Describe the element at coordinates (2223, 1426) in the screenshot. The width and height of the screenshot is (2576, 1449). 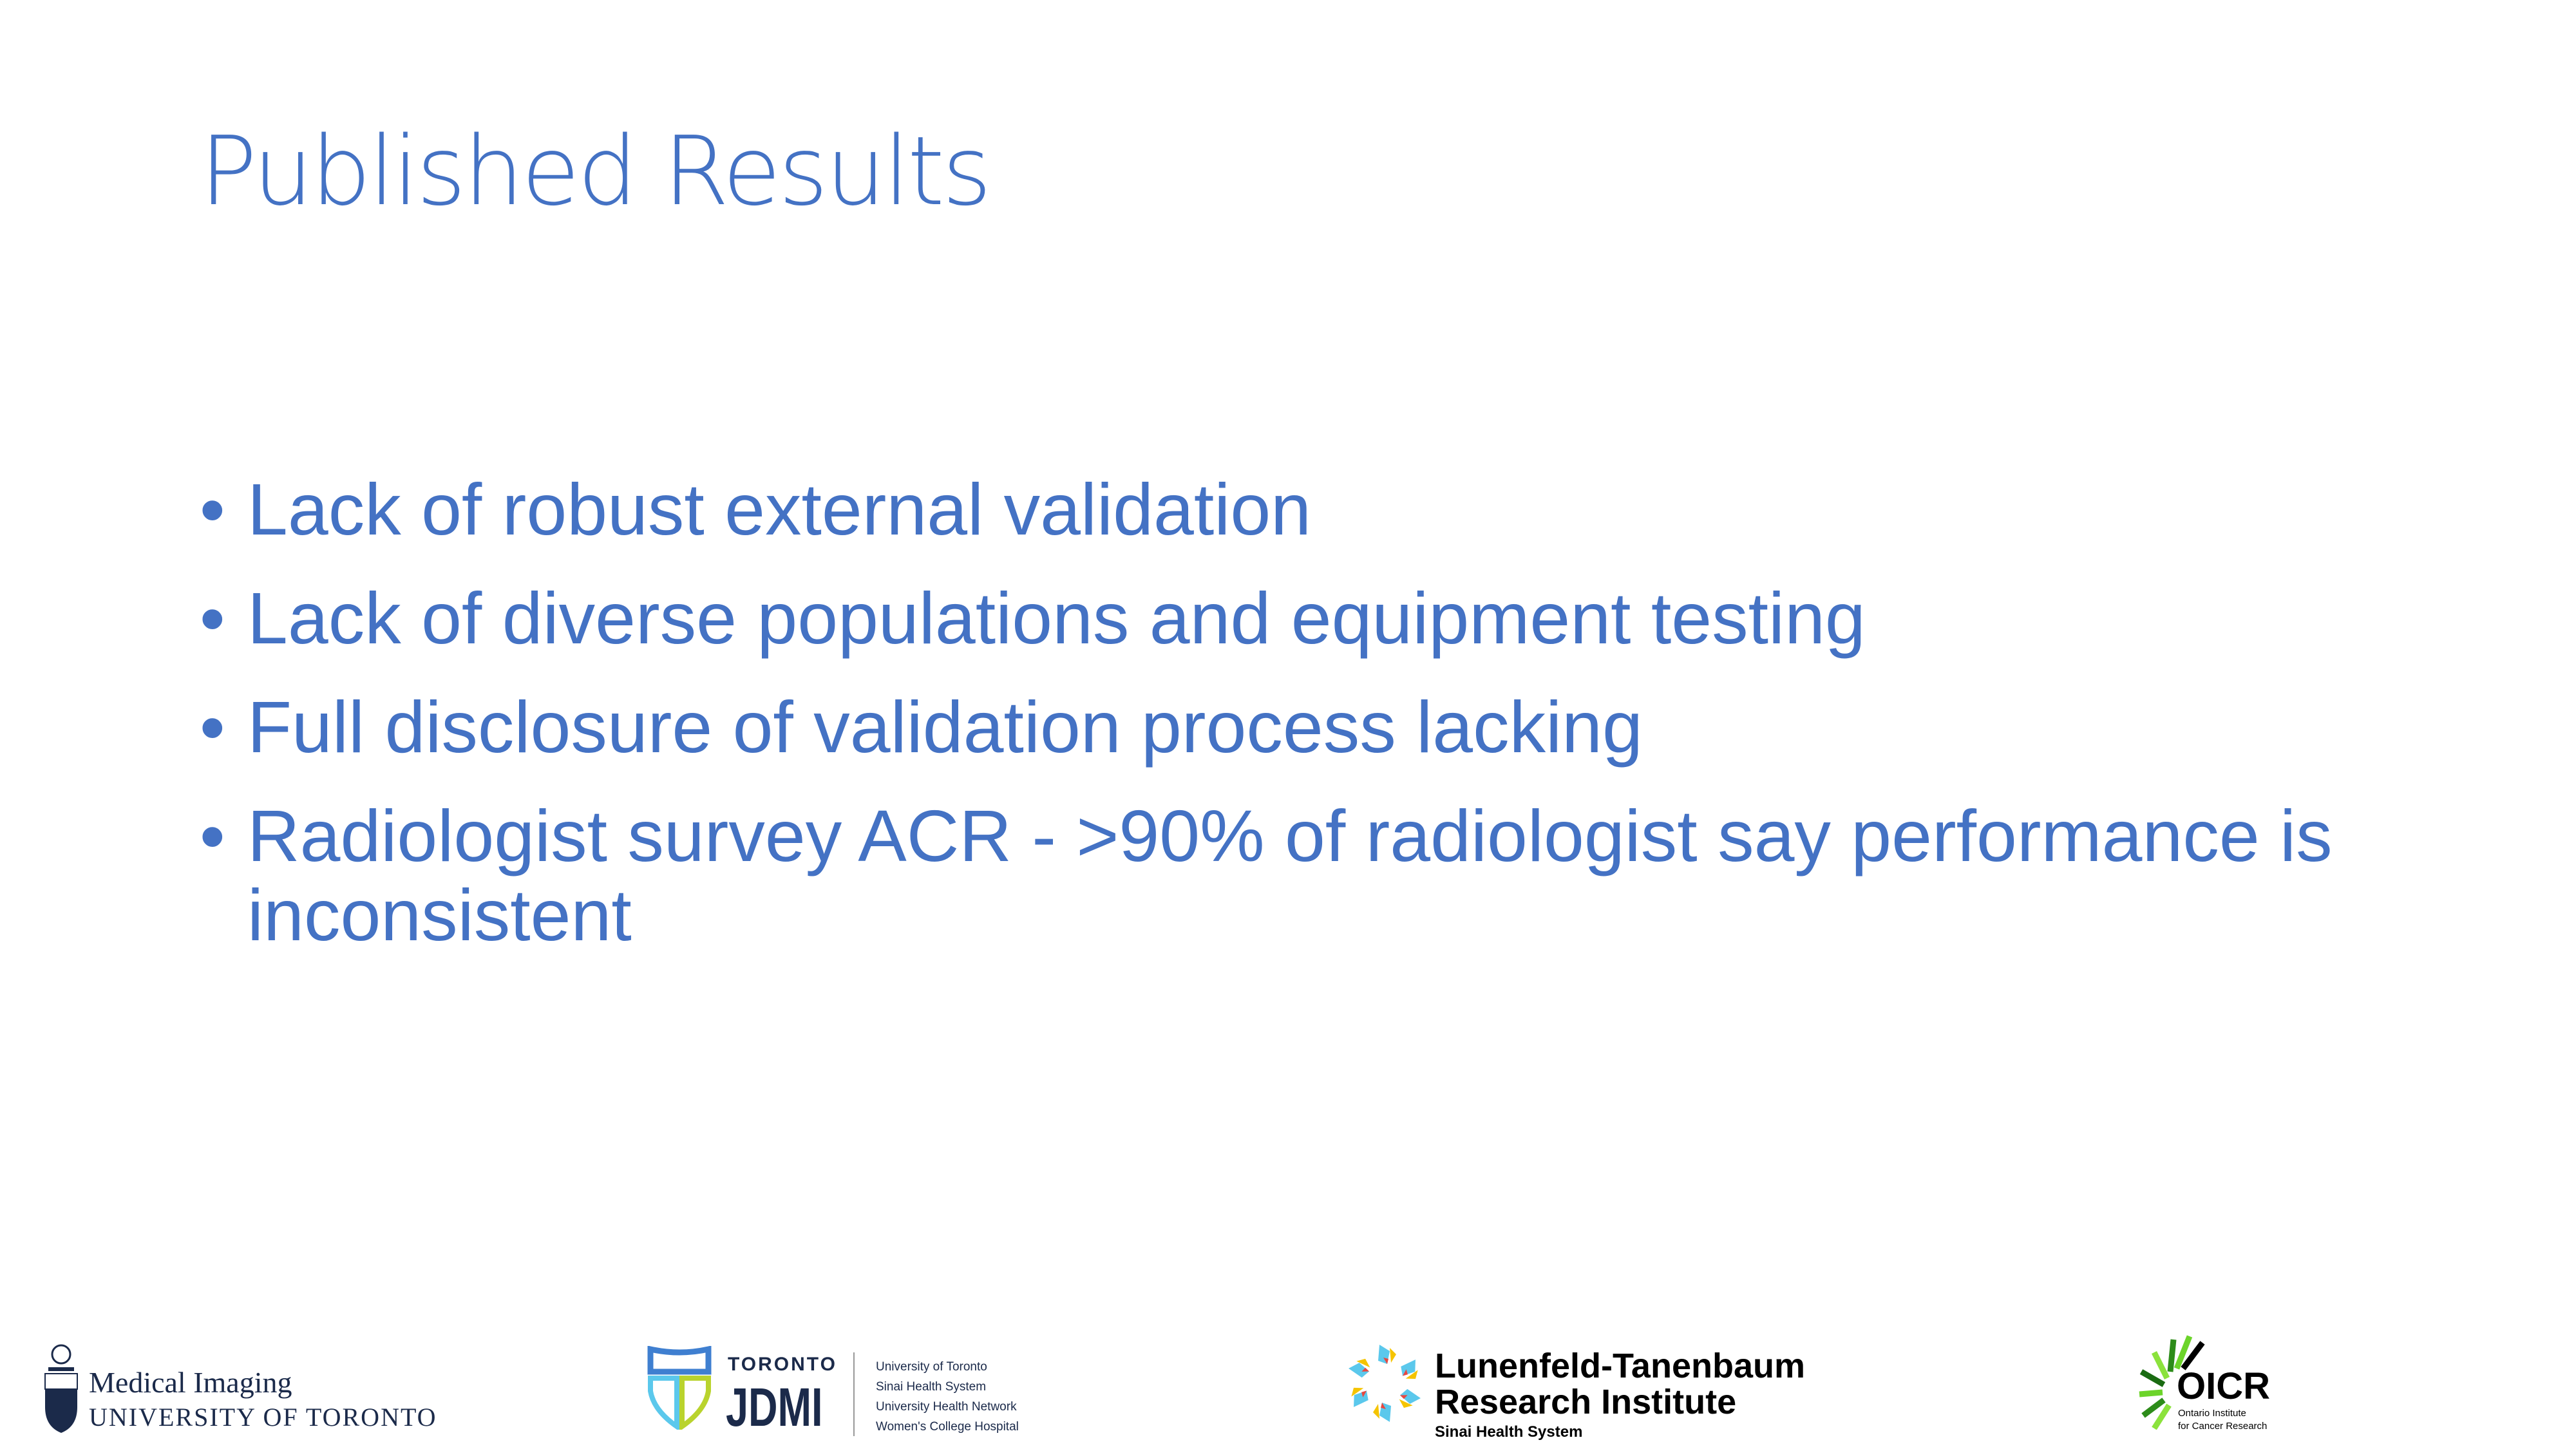
I see `oicr-sub2: for Cancer Research` at that location.